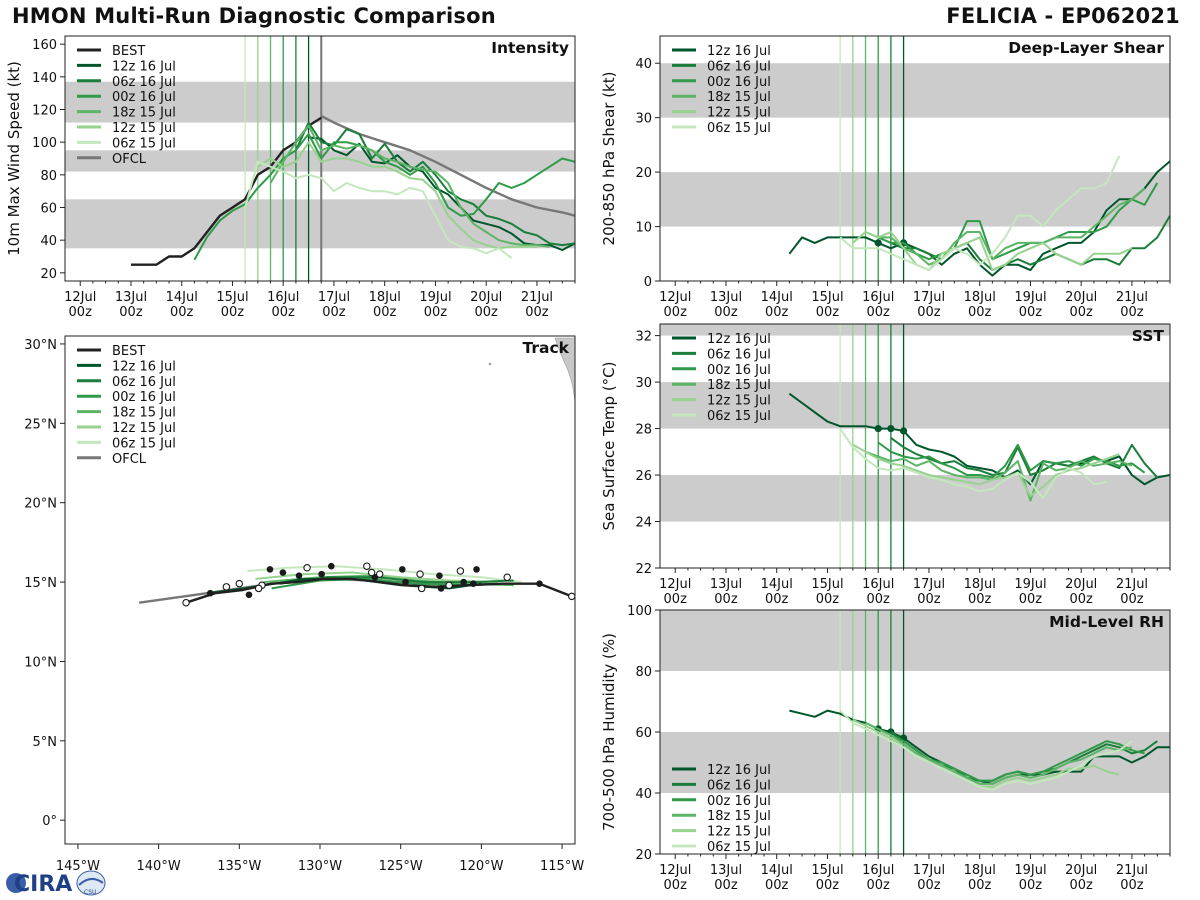 Image resolution: width=1200 pixels, height=900 pixels. Describe the element at coordinates (1063, 16) in the screenshot. I see `storm-id-title: FELICIA - EP062021` at that location.